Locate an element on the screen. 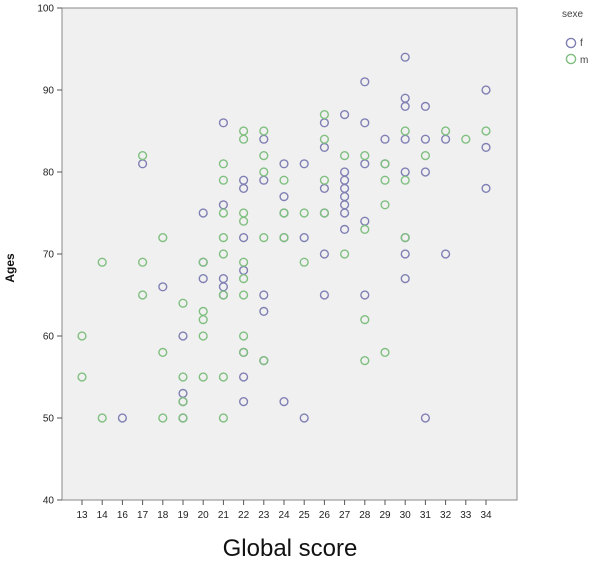 This screenshot has width=600, height=567. x-tick-label: 28 is located at coordinates (365, 515).